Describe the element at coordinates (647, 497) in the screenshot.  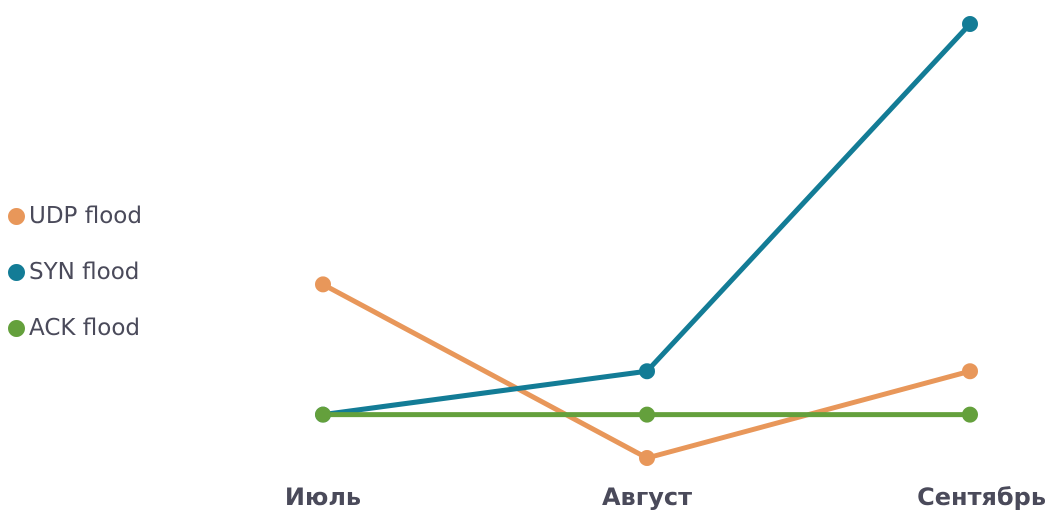
I see `x-tick-label: Август` at that location.